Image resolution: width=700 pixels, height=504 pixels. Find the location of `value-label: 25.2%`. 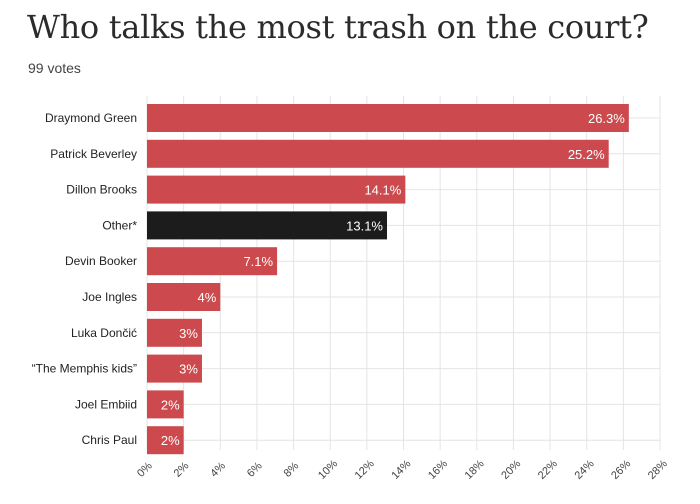

value-label: 25.2% is located at coordinates (586, 154).